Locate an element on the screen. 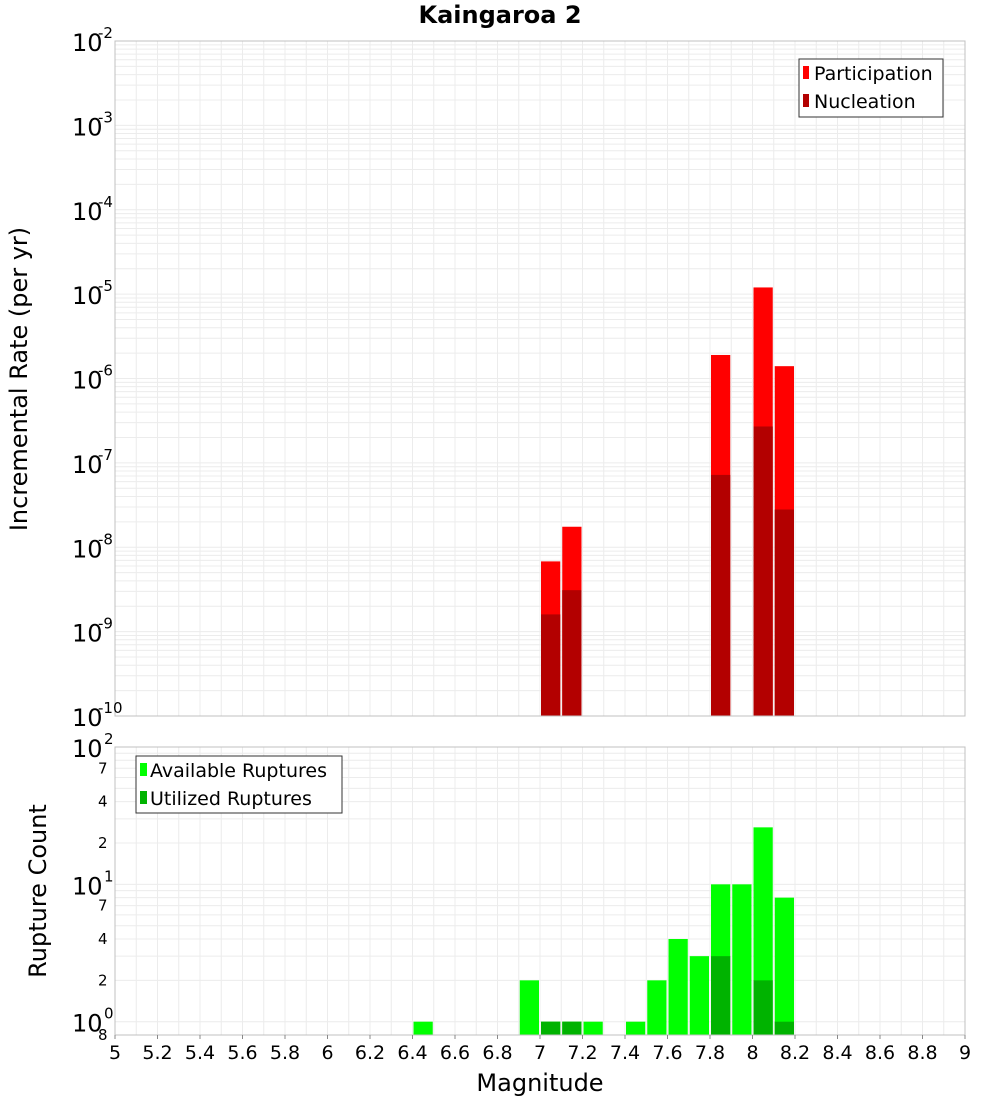 This screenshot has width=1000, height=1100. y-tick-exponent: -10 is located at coordinates (110, 708).